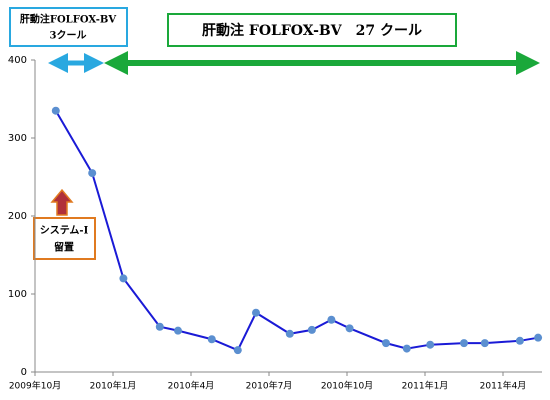  Describe the element at coordinates (503, 386) in the screenshot. I see `x-tick-label: 2011年4月` at that location.